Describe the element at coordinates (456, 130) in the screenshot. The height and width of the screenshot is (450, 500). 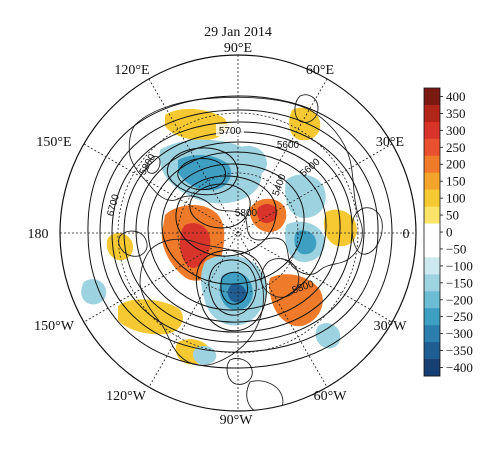
I see `colorbar-tick-label: 300` at that location.